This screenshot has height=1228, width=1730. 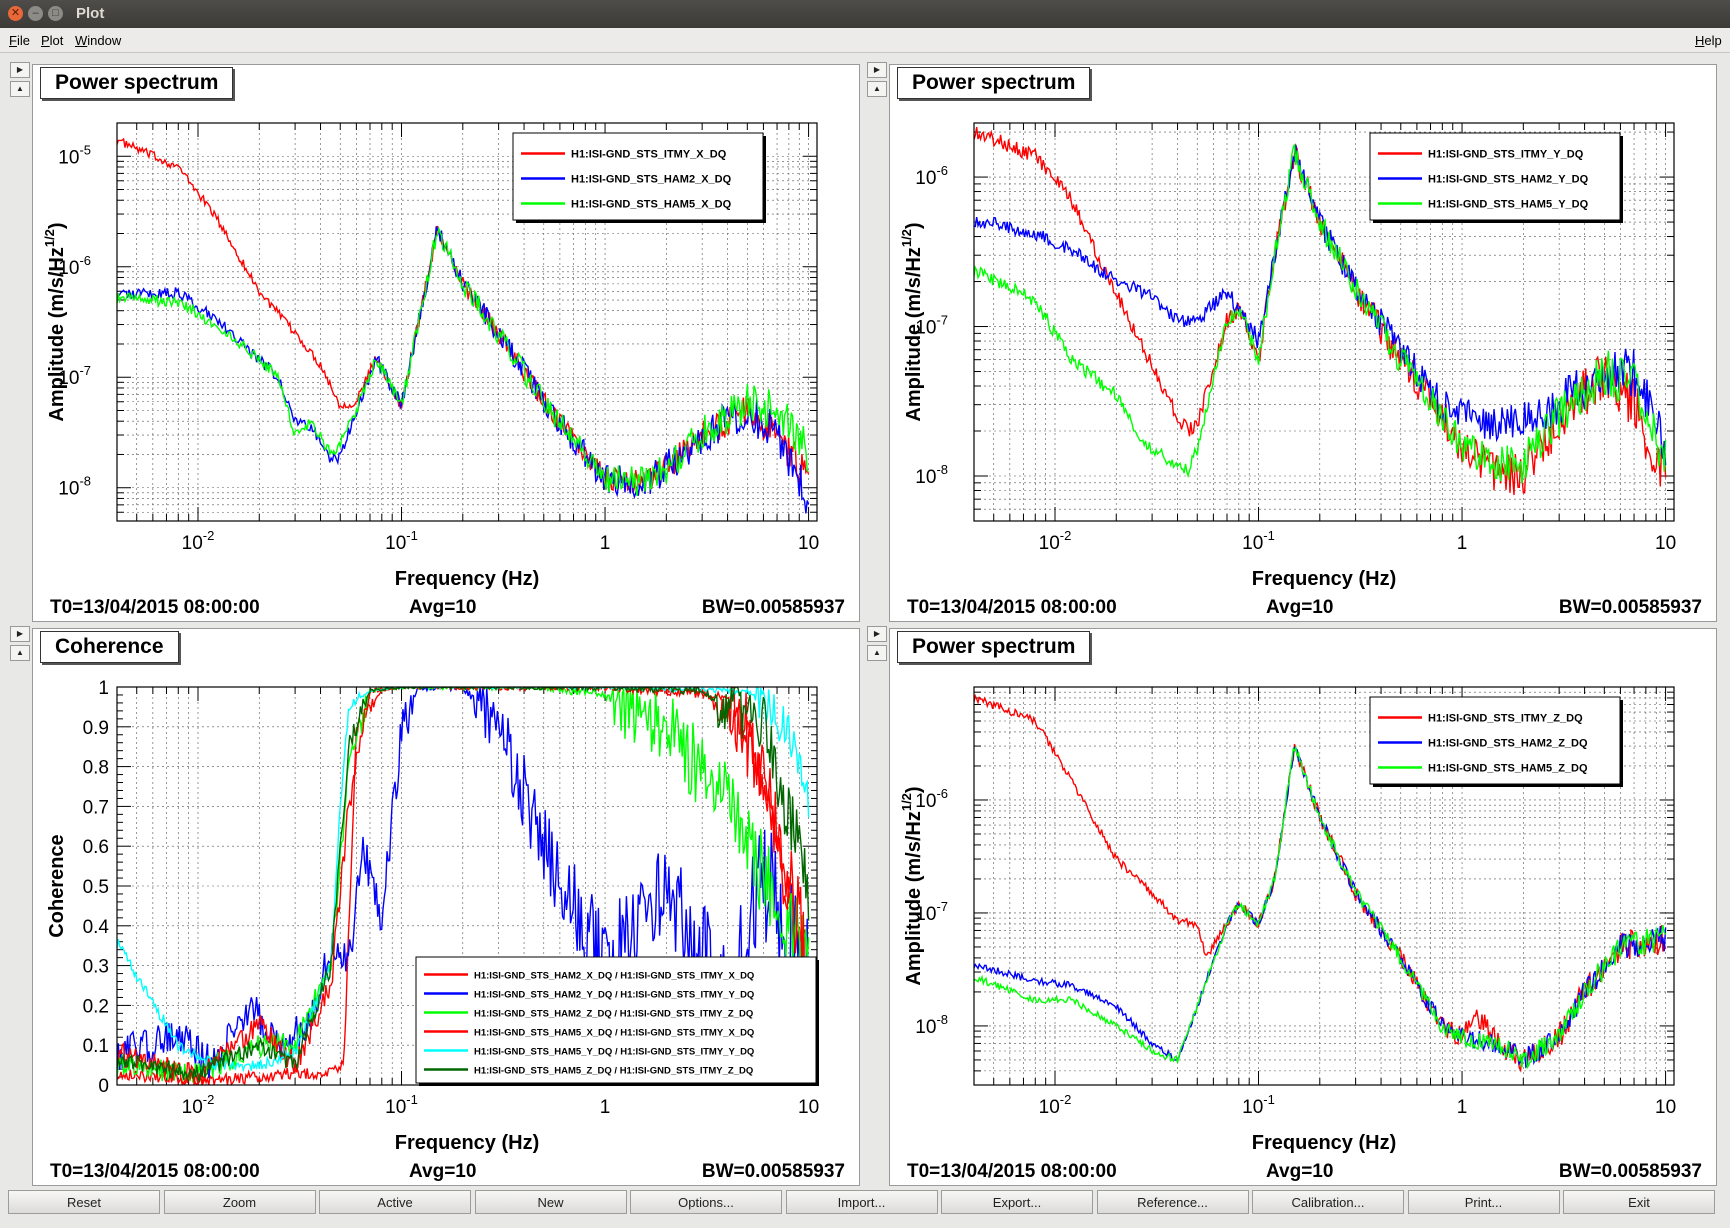 What do you see at coordinates (19, 40) in the screenshot?
I see `menu-file: File` at bounding box center [19, 40].